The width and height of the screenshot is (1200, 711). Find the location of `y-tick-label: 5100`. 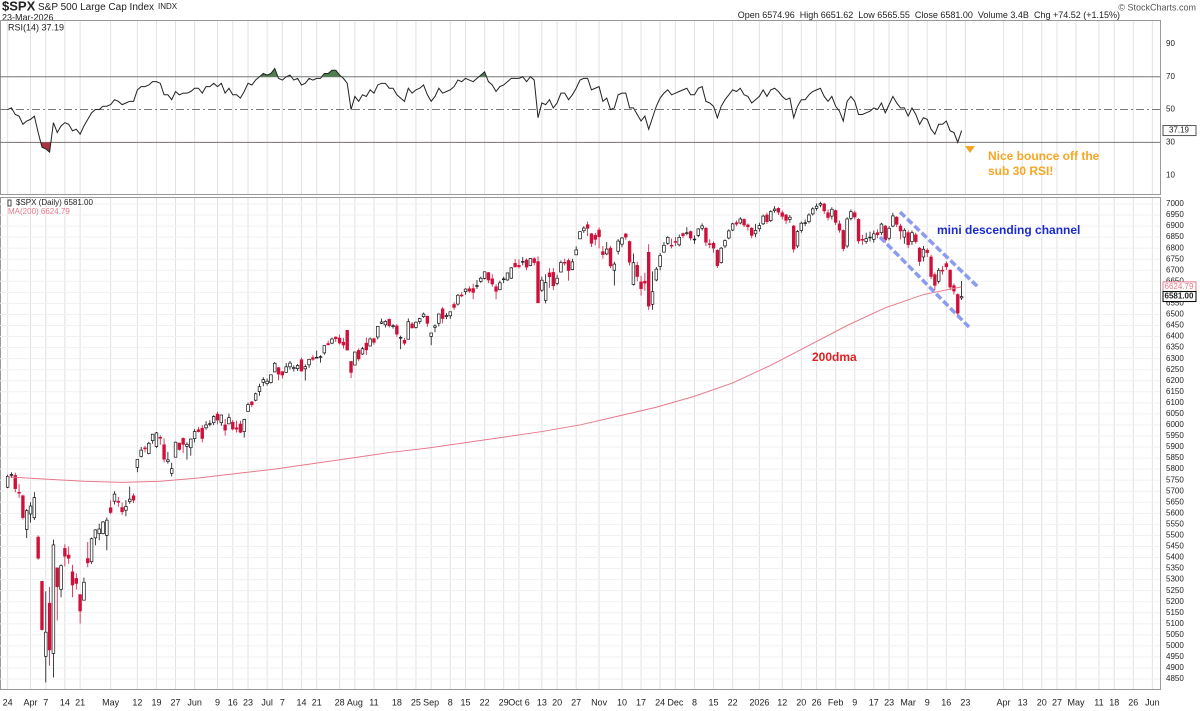

y-tick-label: 5100 is located at coordinates (1175, 623).